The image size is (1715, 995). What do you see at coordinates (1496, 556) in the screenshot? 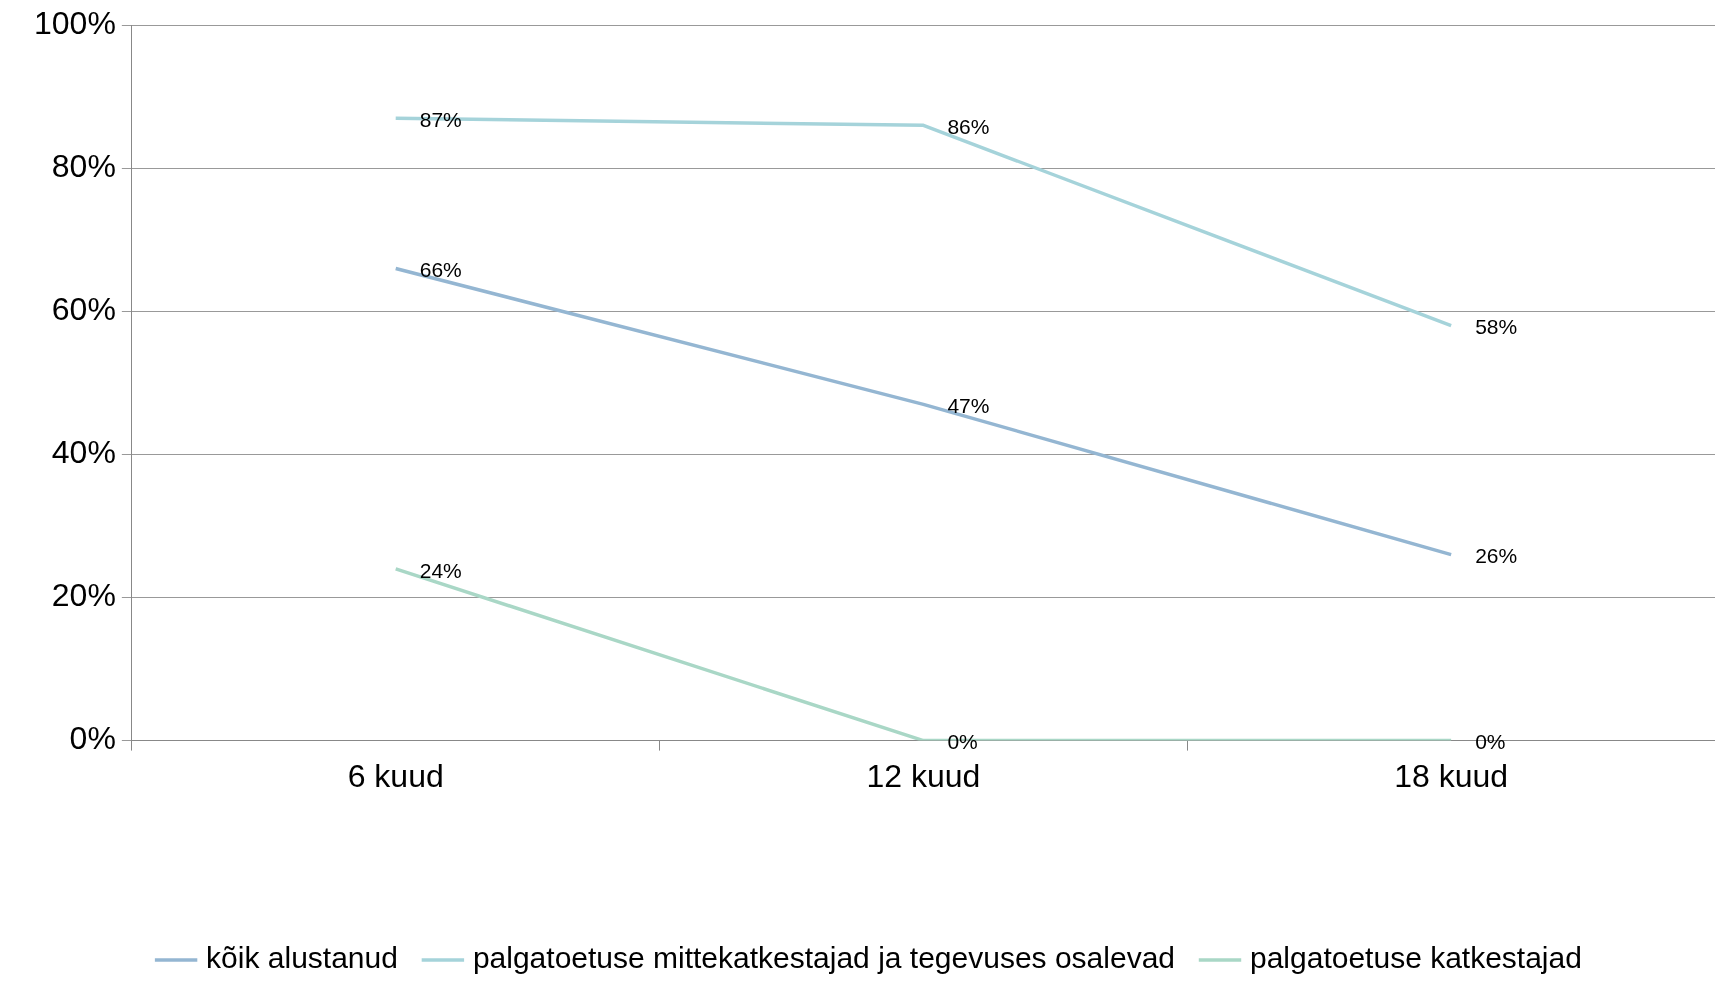
I see `data-label: 26%` at bounding box center [1496, 556].